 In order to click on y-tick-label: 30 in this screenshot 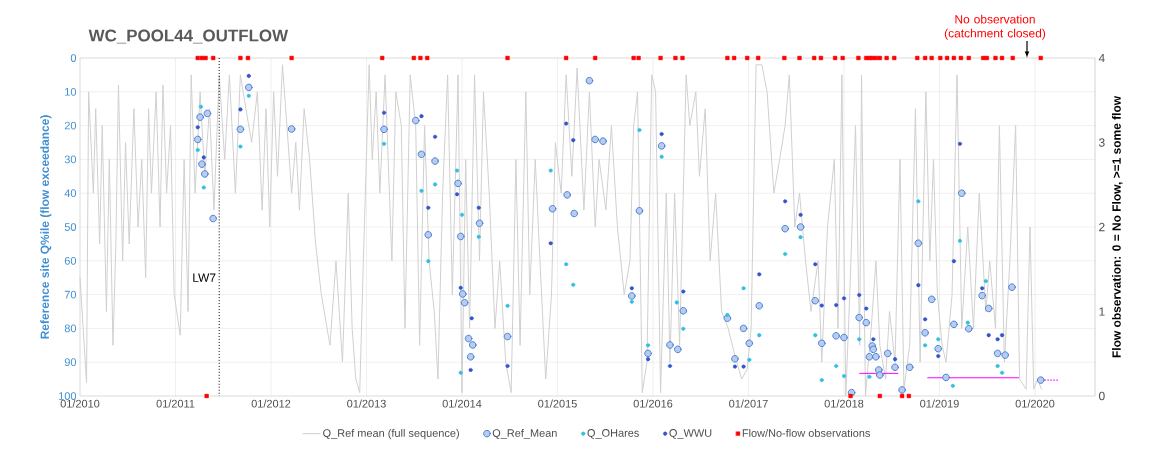, I will do `click(70, 159)`.